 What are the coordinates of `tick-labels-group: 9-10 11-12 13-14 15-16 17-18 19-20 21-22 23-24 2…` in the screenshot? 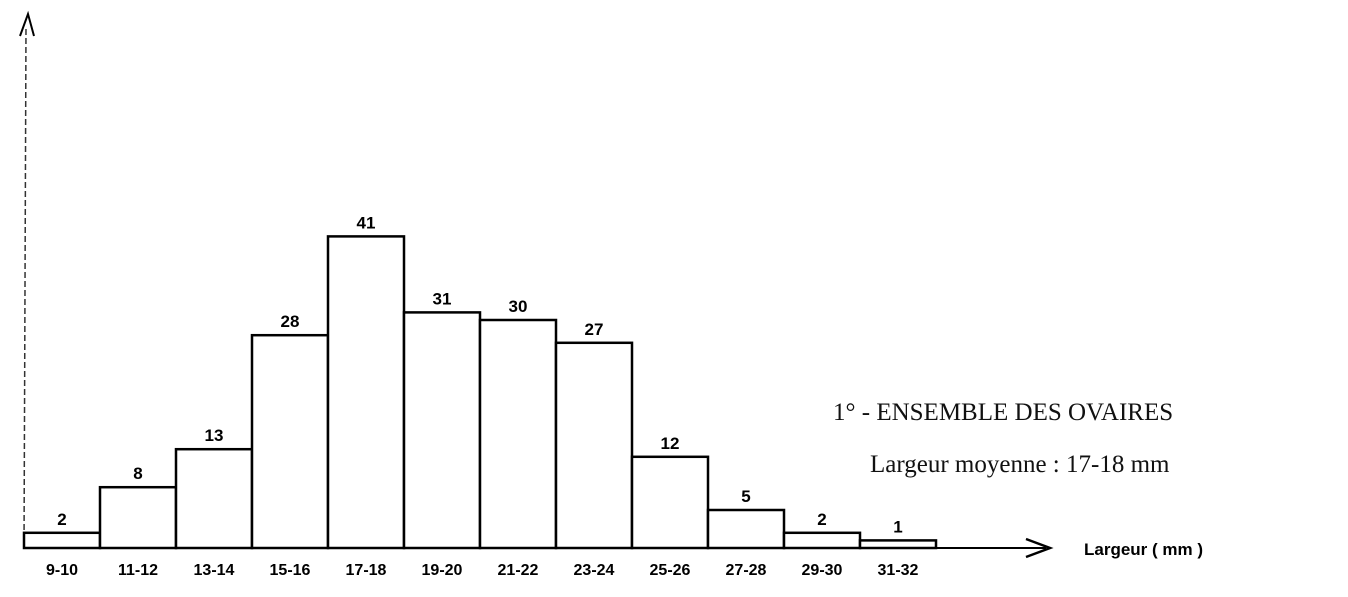 It's located at (482, 570).